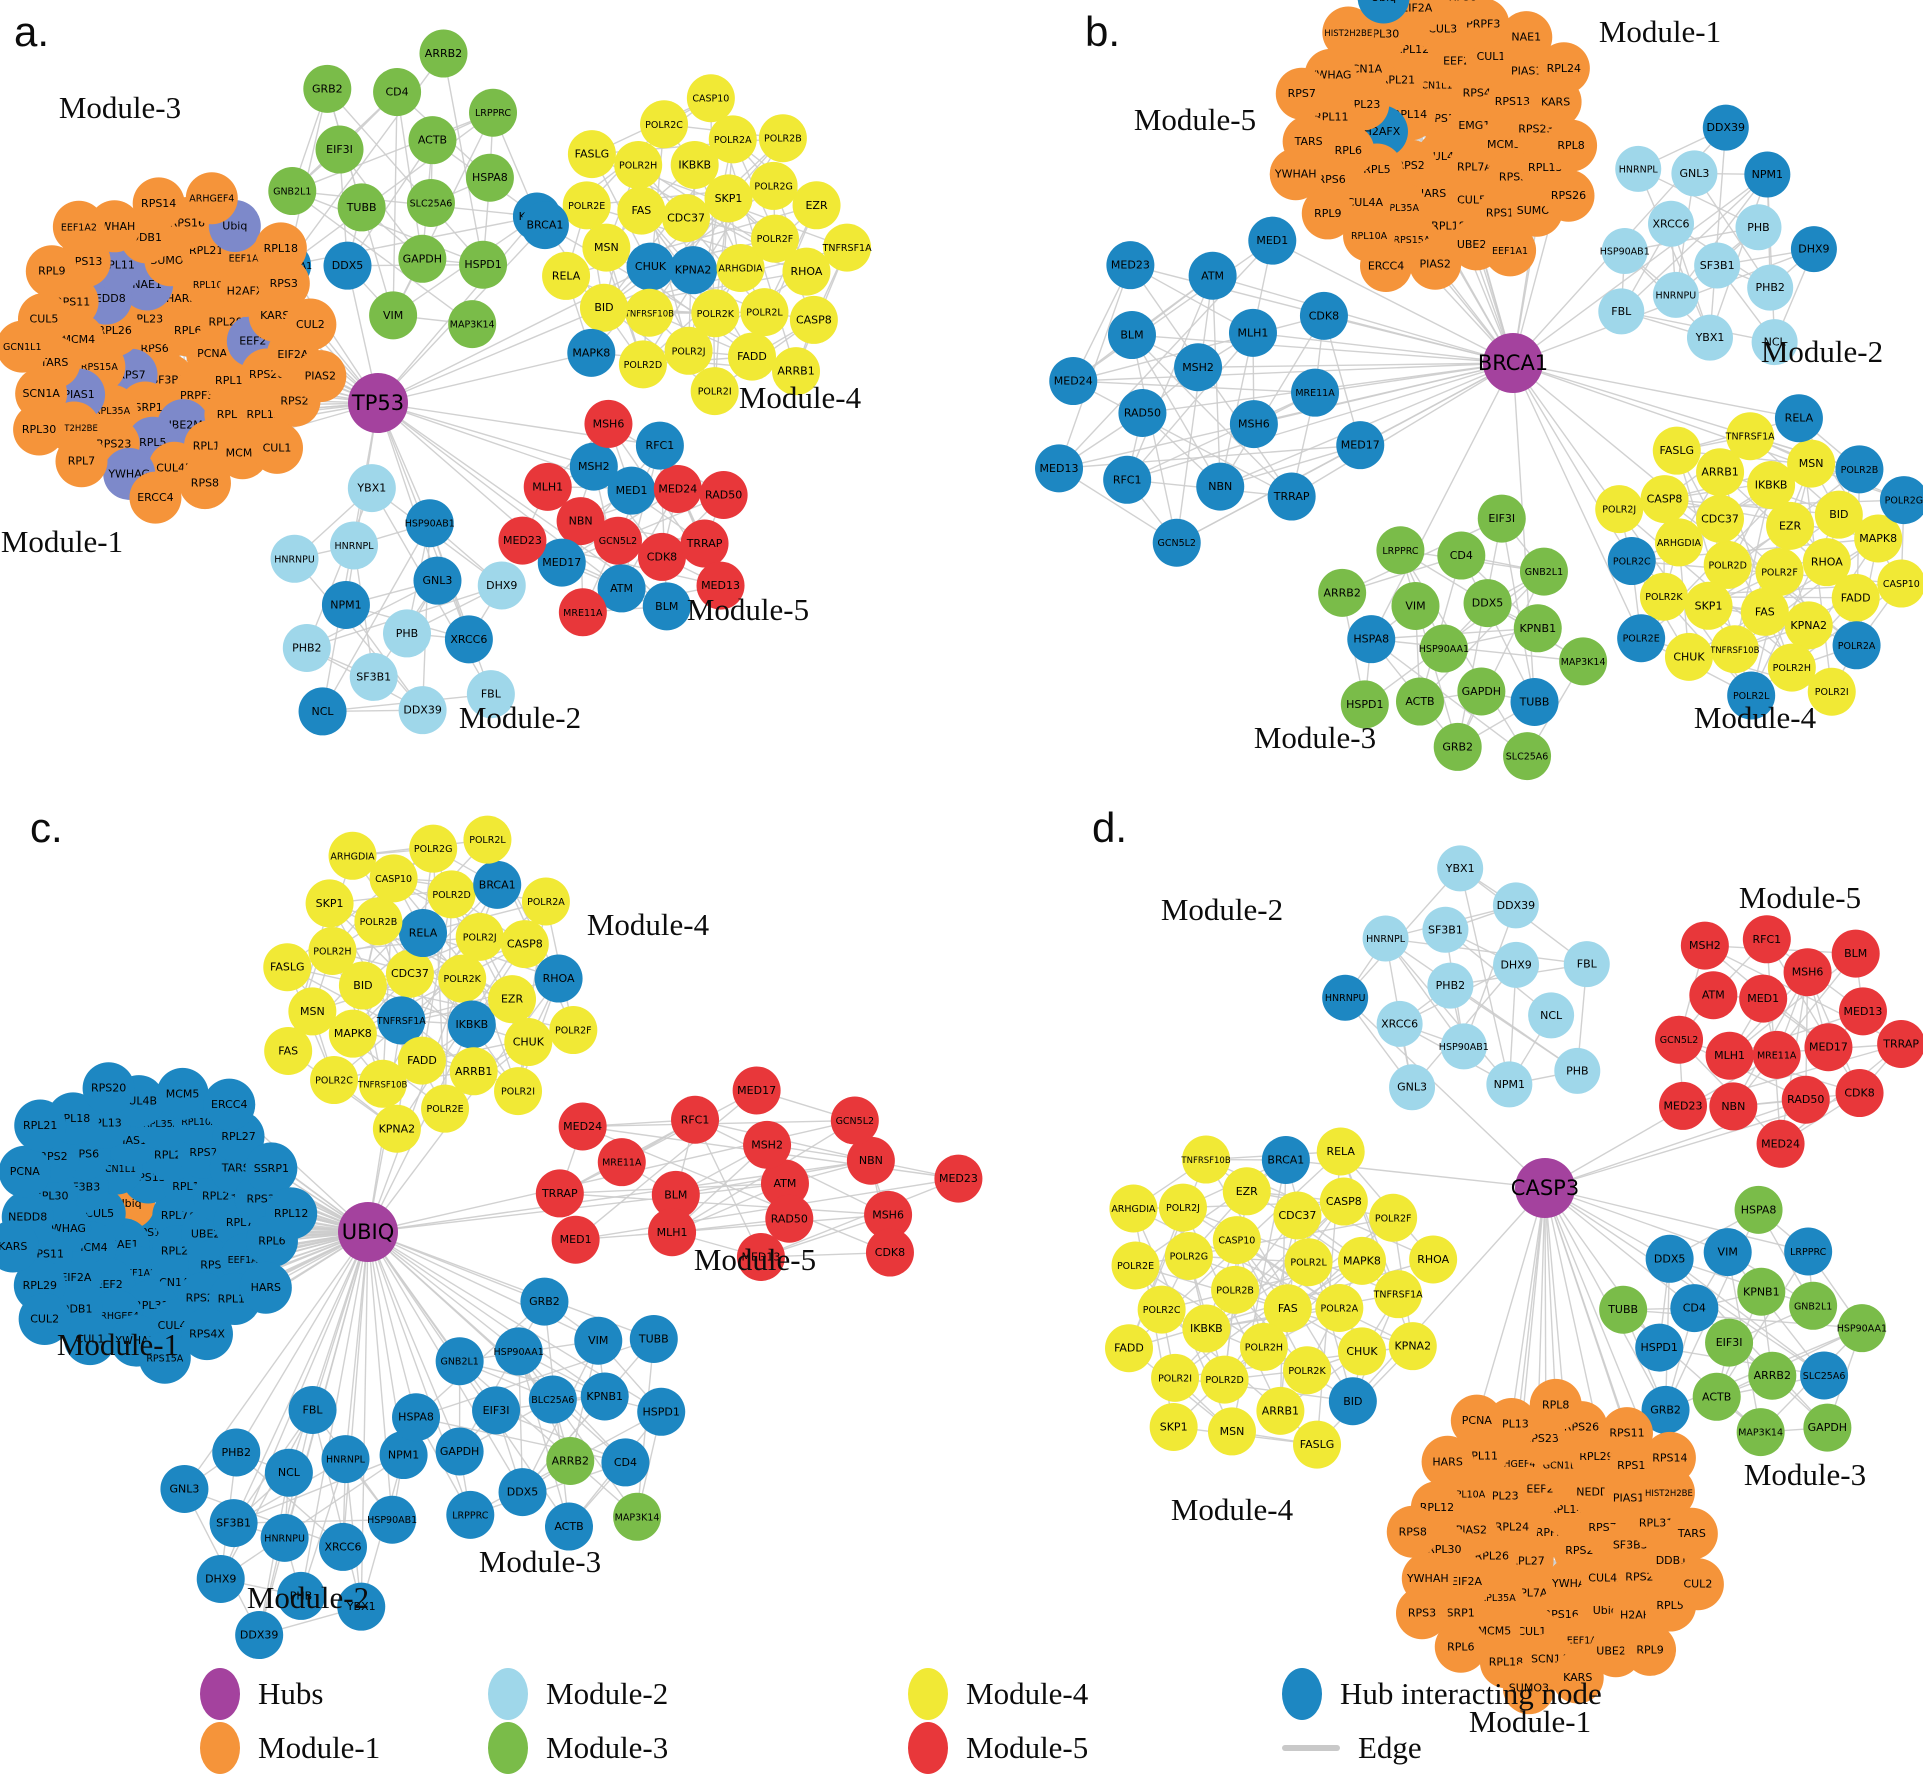 The height and width of the screenshot is (1775, 1923). I want to click on module-label-module-1: Module-1, so click(118, 1344).